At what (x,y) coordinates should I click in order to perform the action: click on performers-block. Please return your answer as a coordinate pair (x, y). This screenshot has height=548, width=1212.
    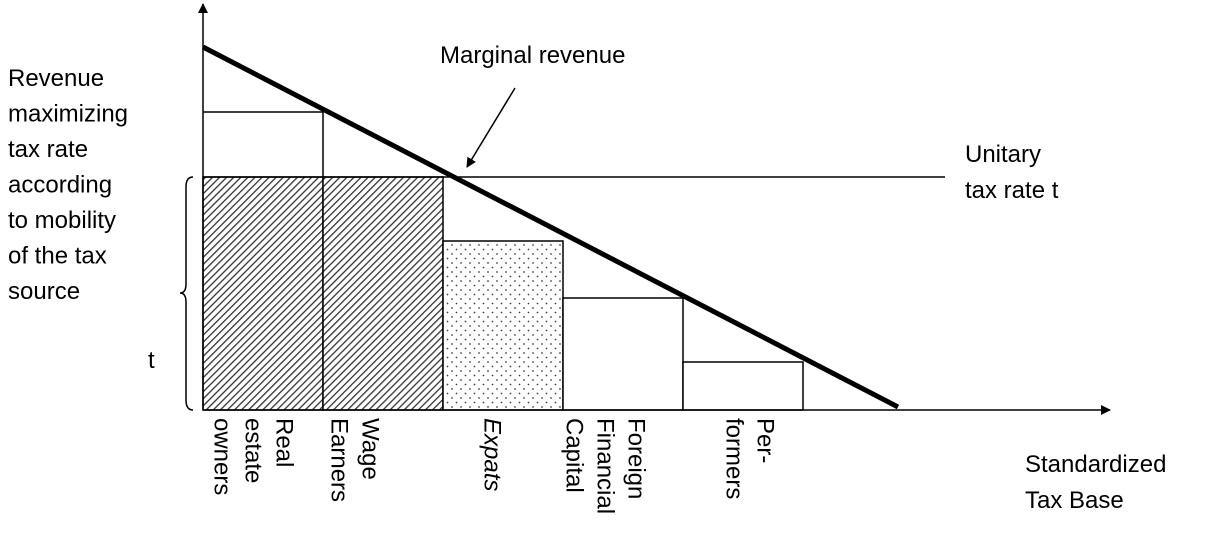
    Looking at the image, I should click on (743, 386).